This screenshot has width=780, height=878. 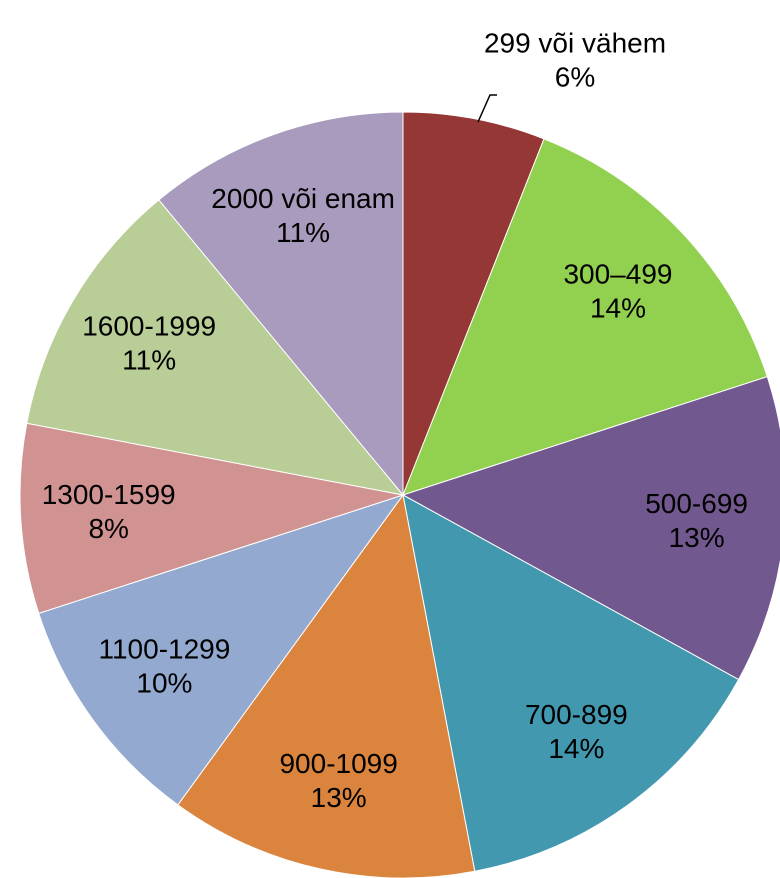 I want to click on slice-label: 700-899, so click(x=576, y=714).